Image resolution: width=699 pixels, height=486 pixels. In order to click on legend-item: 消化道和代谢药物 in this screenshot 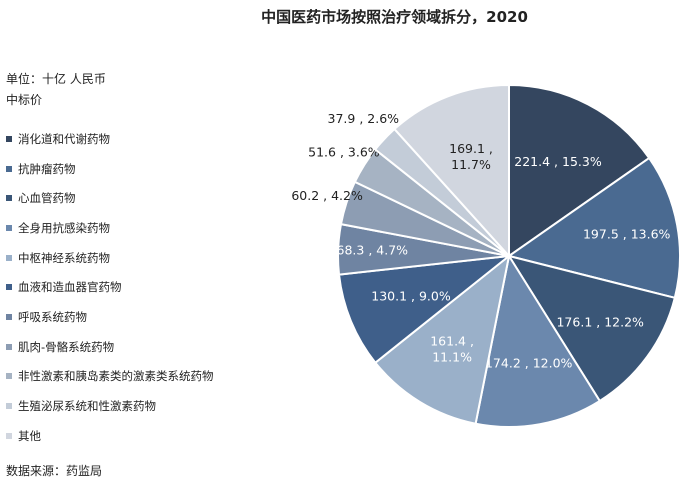, I will do `click(110, 139)`.